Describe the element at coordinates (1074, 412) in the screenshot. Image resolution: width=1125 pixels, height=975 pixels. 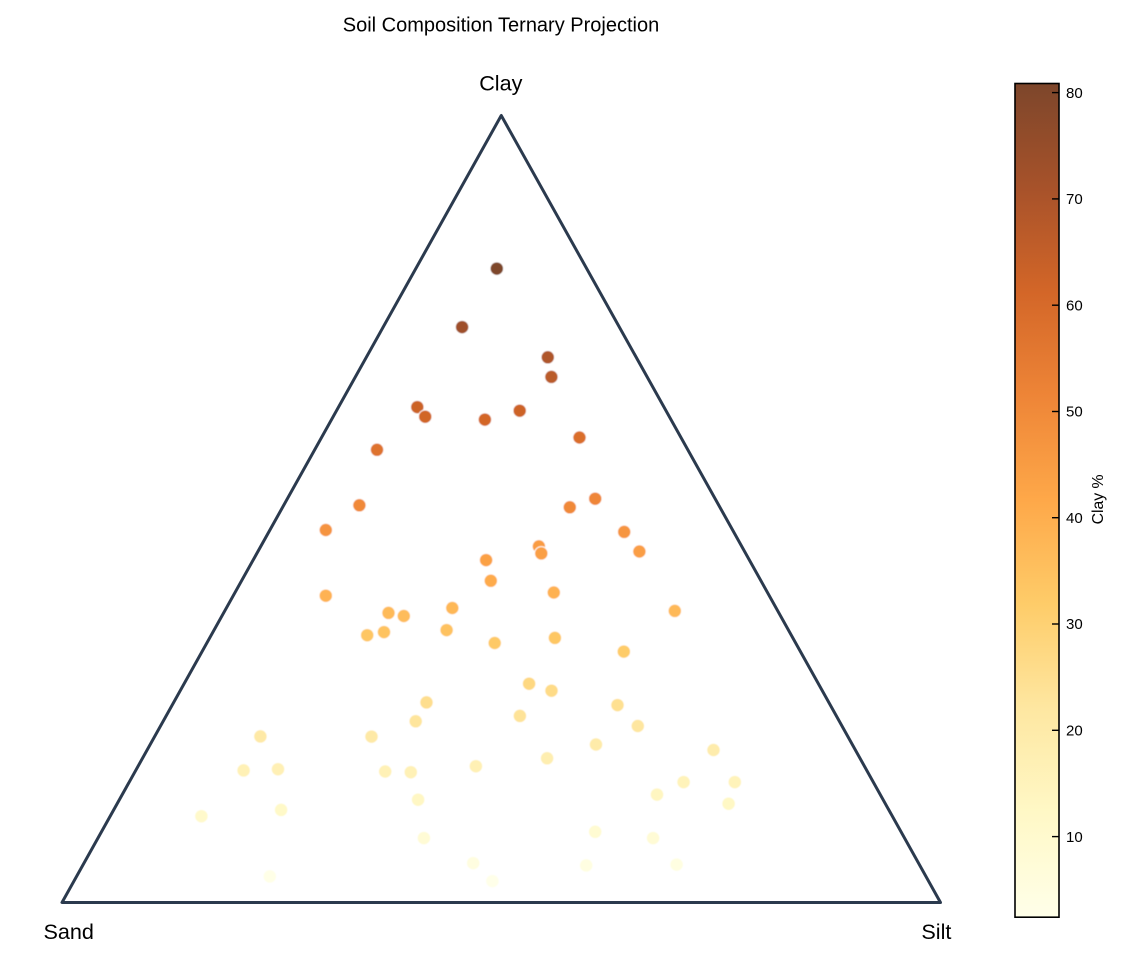
I see `svg-text: 50` at that location.